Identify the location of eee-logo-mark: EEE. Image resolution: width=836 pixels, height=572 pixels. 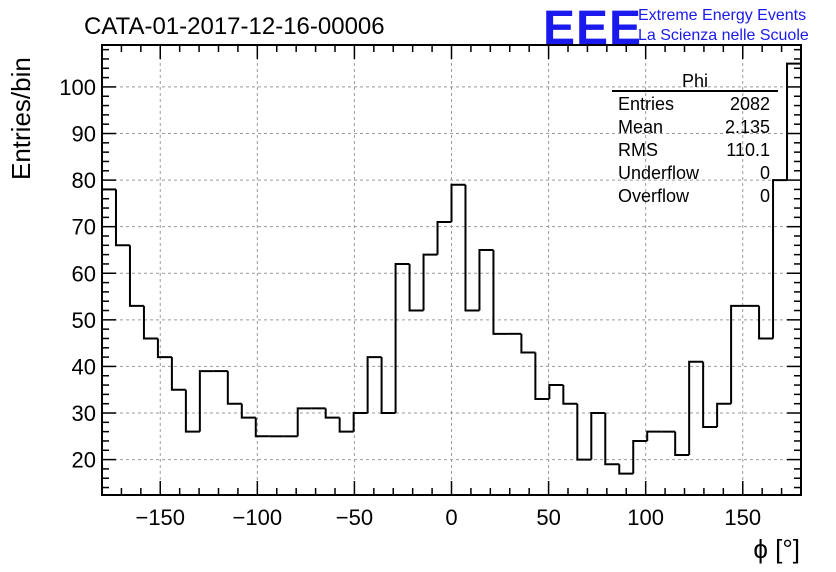
(592, 28).